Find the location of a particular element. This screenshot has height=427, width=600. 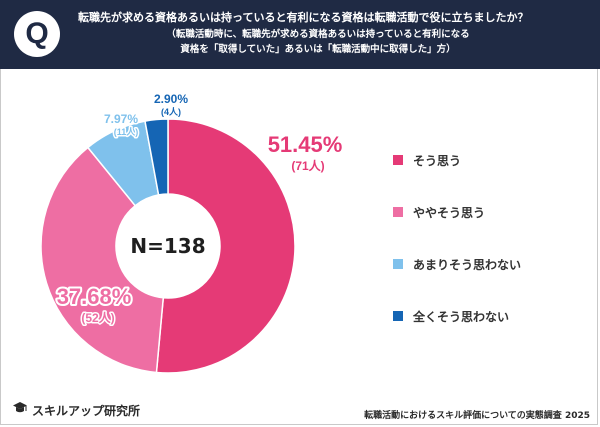

center-sample-size: N=138 is located at coordinates (167, 246).